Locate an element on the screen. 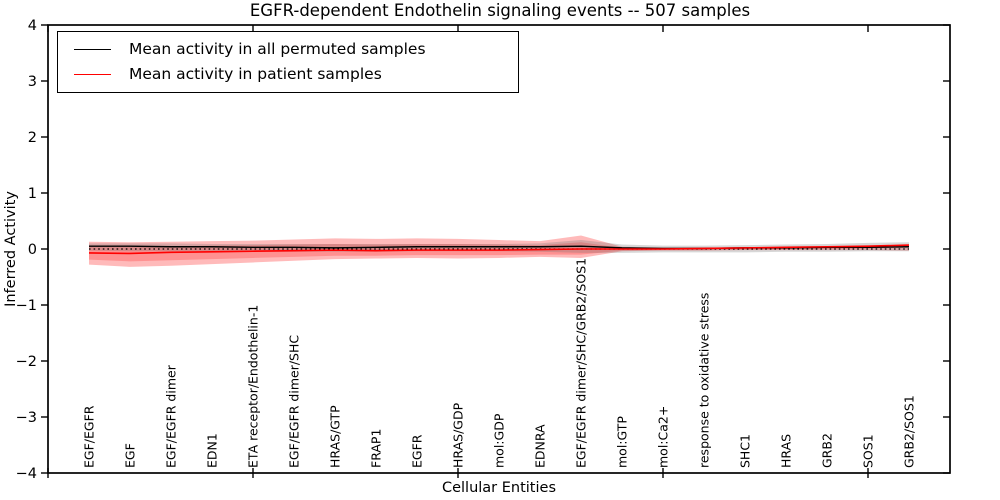  x-axis-label: Cellular Entities is located at coordinates (499, 488).